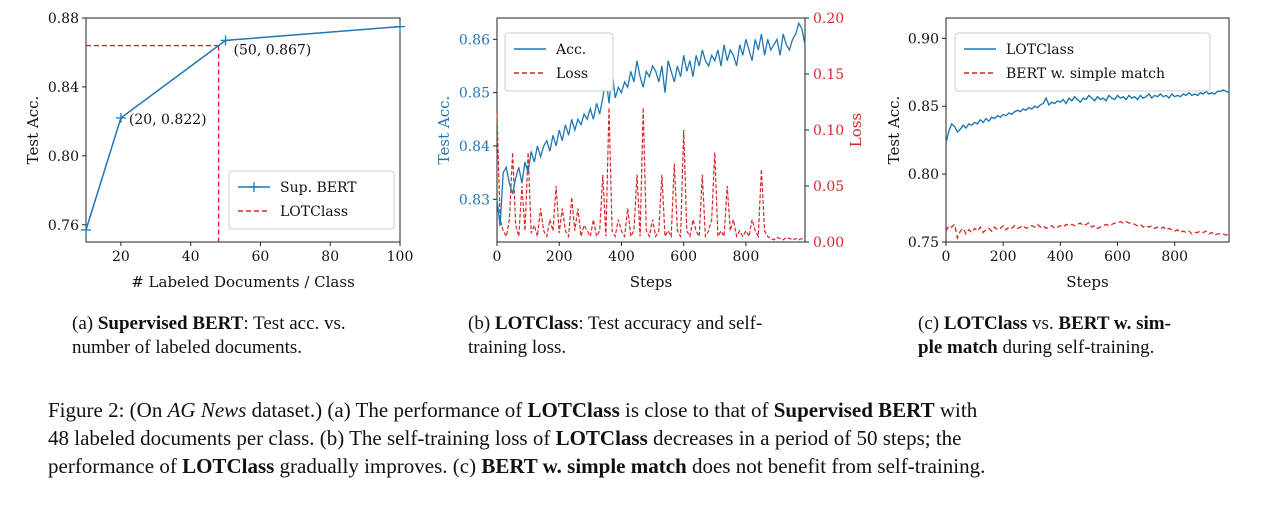 This screenshot has width=1280, height=512. I want to click on chart-b-y2label: Loss, so click(856, 130).